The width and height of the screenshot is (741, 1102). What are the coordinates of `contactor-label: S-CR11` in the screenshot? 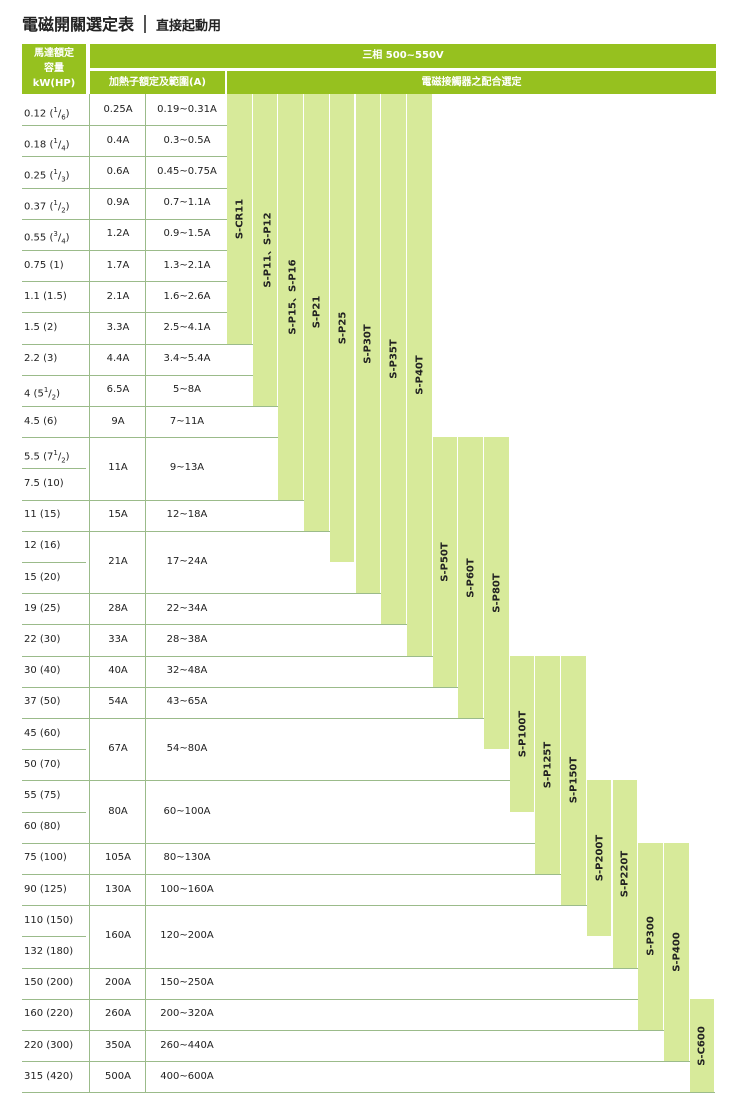 It's located at (240, 218).